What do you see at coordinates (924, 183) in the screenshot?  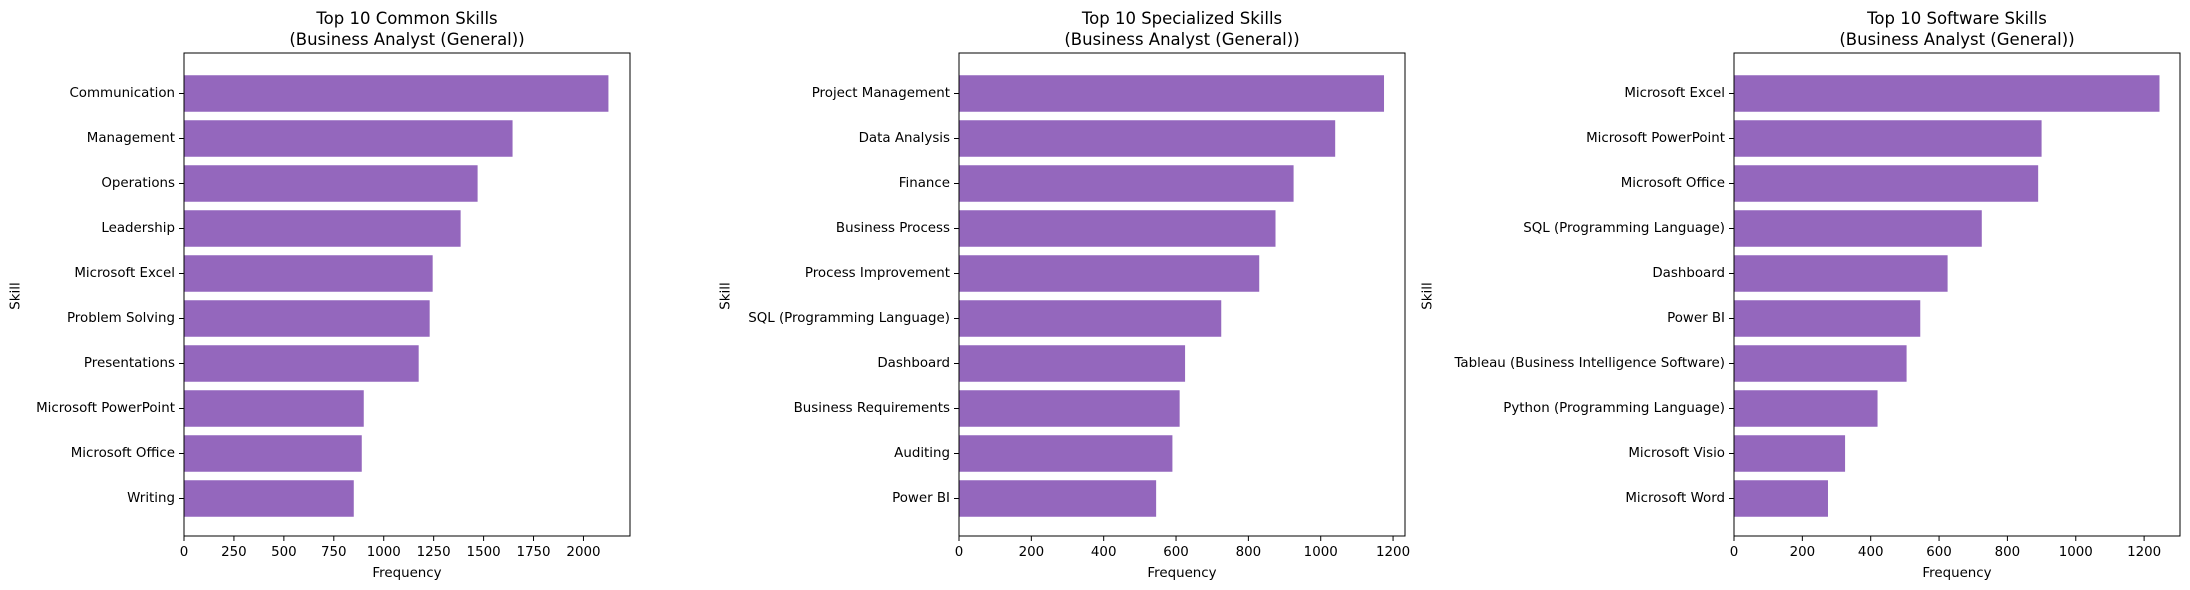 I see `y-tick-label: Finance` at bounding box center [924, 183].